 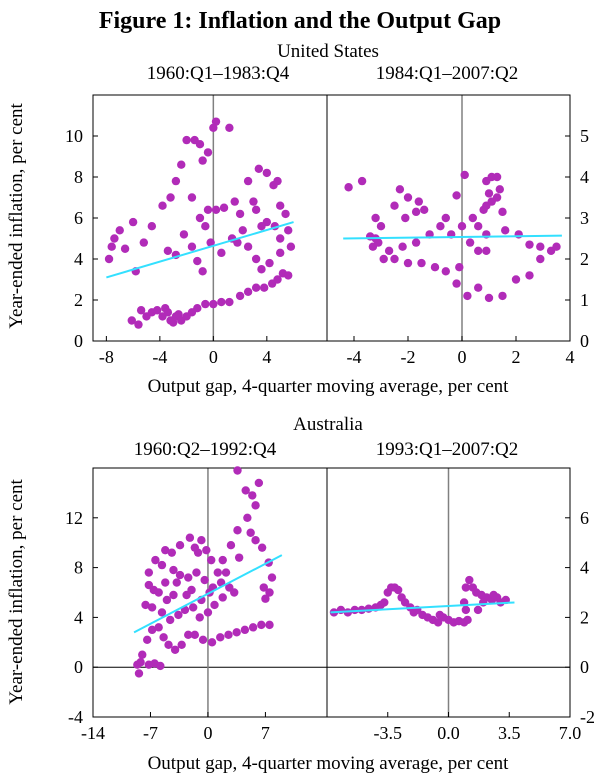 I want to click on trend-line-us-left, so click(x=200, y=250).